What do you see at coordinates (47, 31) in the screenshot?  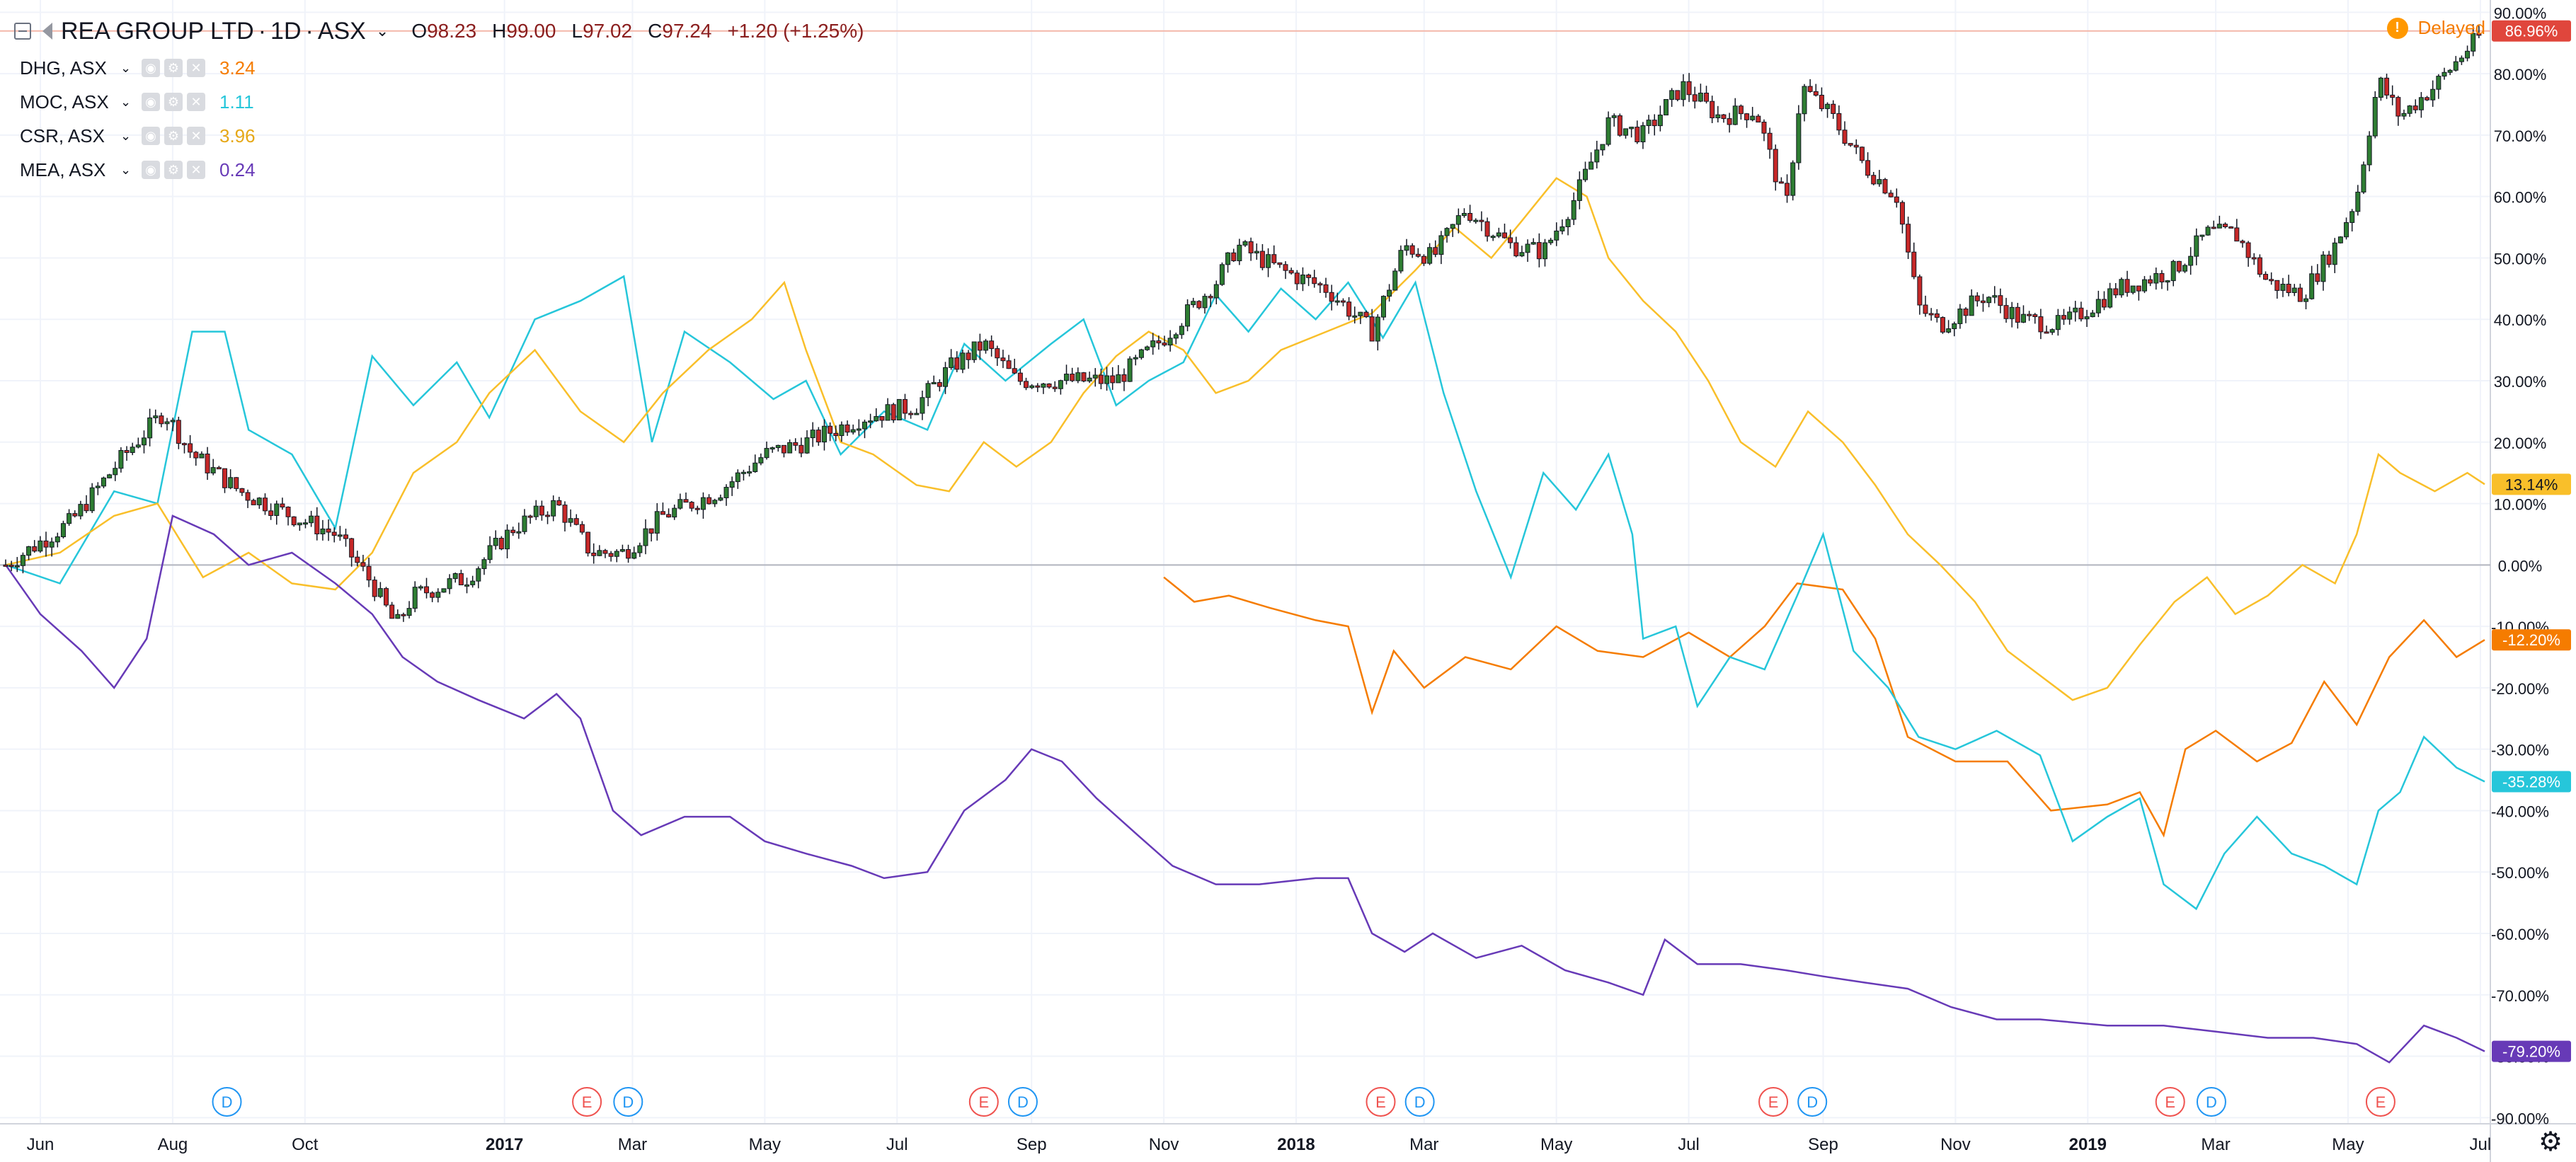 I see `flag-icon` at bounding box center [47, 31].